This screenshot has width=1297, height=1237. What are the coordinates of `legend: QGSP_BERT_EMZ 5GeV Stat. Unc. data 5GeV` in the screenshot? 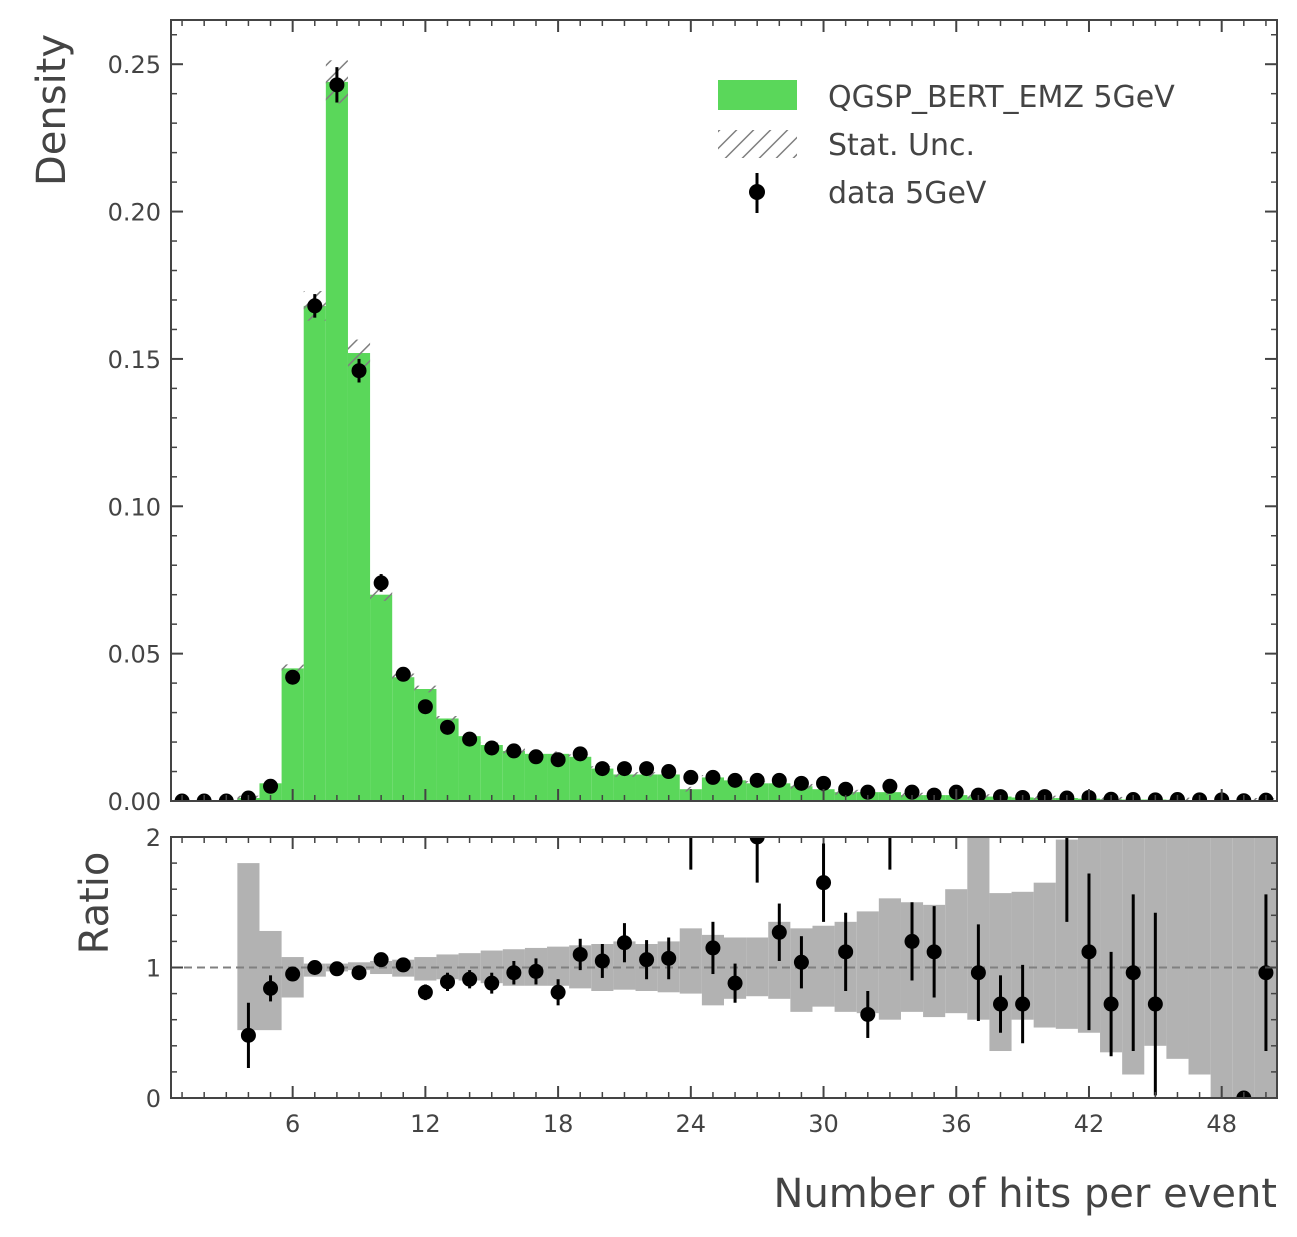 It's located at (946, 146).